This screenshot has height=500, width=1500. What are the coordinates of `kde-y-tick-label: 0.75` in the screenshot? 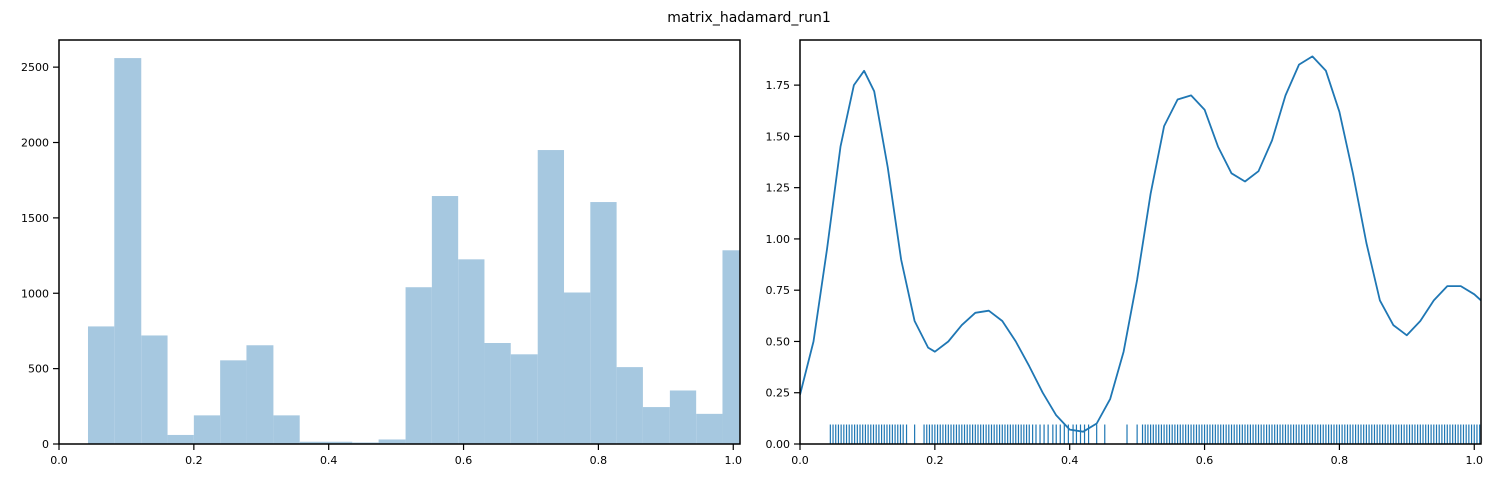 It's located at (778, 290).